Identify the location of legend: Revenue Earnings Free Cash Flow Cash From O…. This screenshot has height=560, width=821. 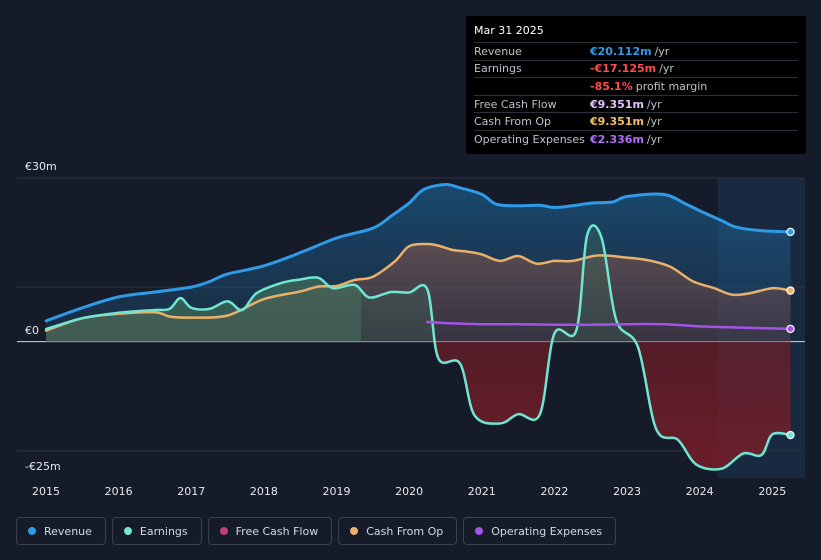
(316, 531).